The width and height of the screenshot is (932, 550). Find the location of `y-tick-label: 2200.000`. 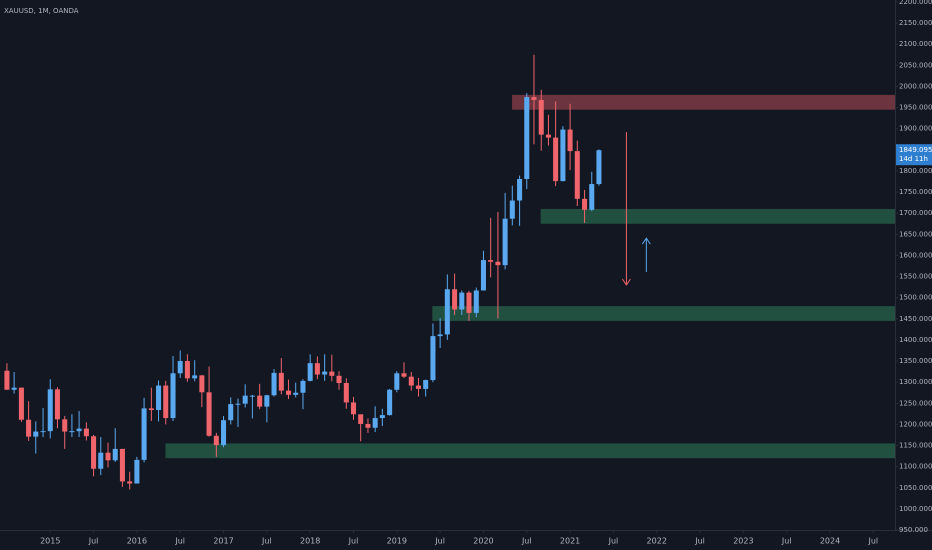

y-tick-label: 2200.000 is located at coordinates (915, 3).